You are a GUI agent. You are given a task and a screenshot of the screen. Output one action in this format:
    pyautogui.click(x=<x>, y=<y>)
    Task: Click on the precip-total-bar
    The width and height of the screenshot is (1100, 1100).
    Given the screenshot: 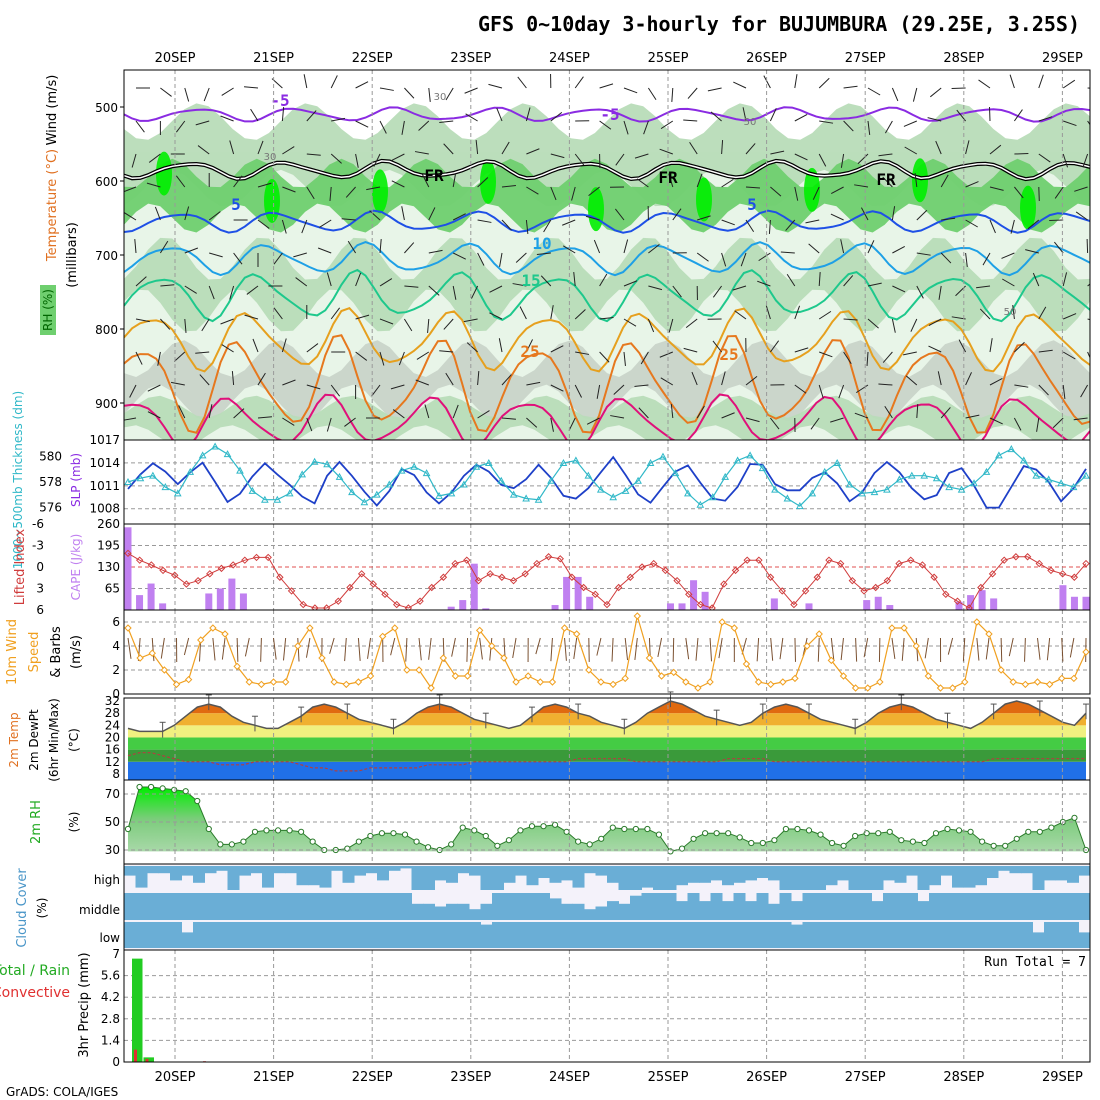 What is the action you would take?
    pyautogui.click(x=137, y=1010)
    